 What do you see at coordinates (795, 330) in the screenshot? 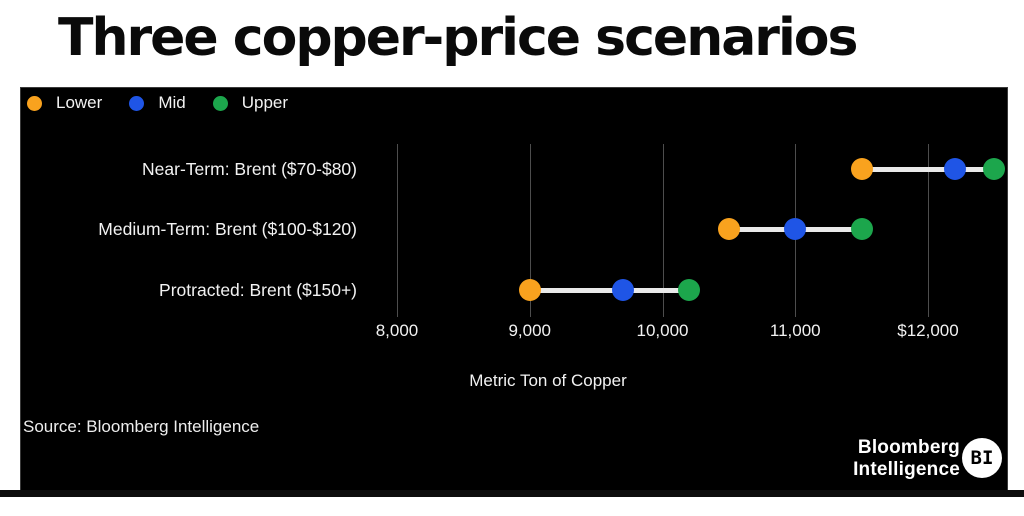
I see `x-tick-label: 11,000` at bounding box center [795, 330].